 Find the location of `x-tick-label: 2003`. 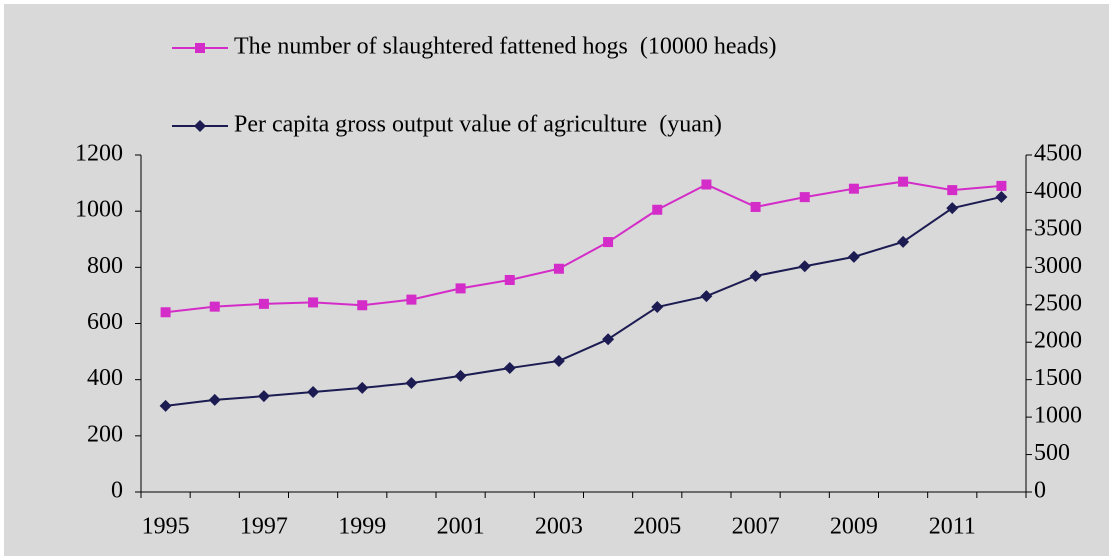

x-tick-label: 2003 is located at coordinates (559, 527).